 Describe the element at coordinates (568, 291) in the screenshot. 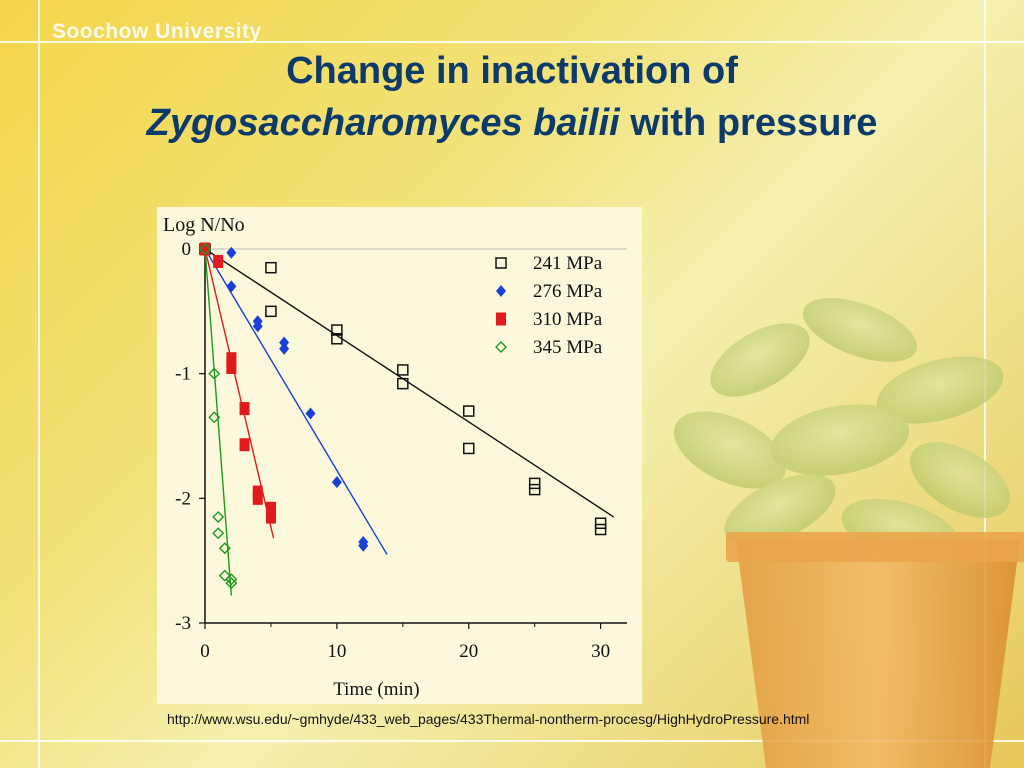

I see `legend-label: 276 MPa` at that location.